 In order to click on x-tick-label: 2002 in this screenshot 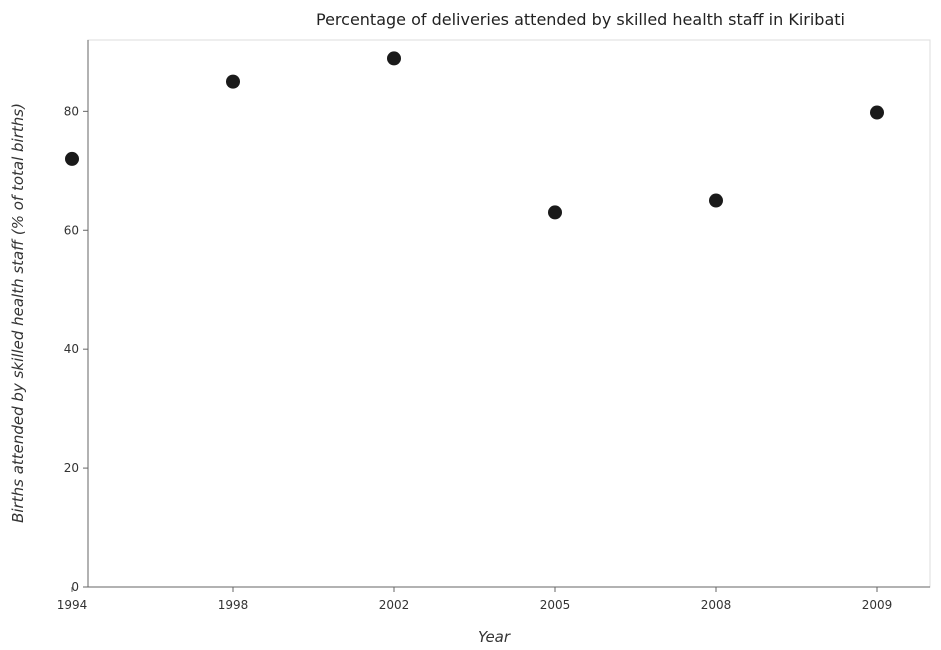, I will do `click(394, 605)`.